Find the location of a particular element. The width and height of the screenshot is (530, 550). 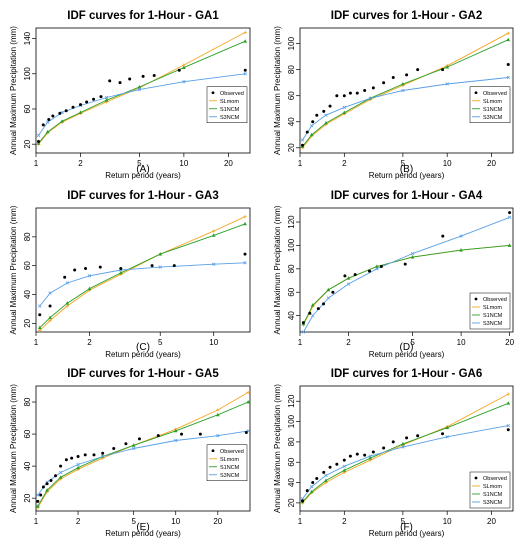

legend: Observed SLmom S1NCM S3NCM is located at coordinates (227, 104).